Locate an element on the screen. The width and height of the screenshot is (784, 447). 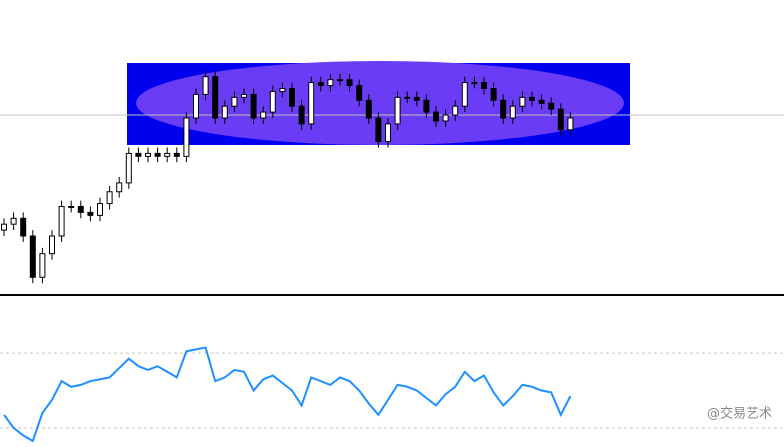
panel-separator is located at coordinates (392, 295).